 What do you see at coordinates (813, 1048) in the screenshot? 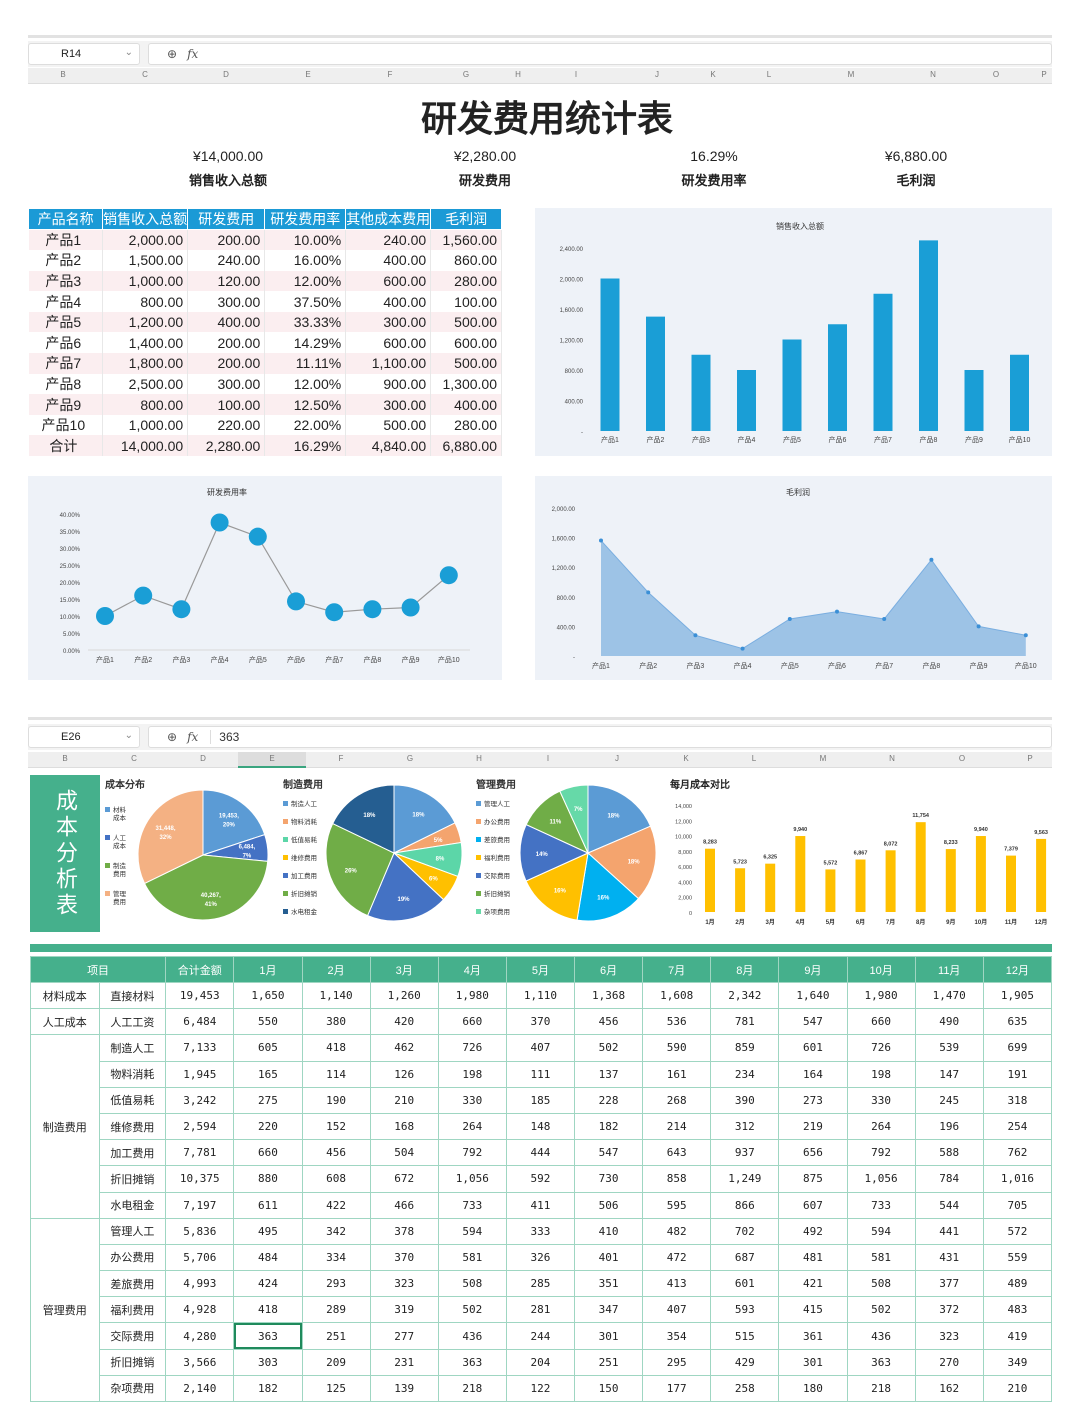
I see `table-cell: 601` at bounding box center [813, 1048].